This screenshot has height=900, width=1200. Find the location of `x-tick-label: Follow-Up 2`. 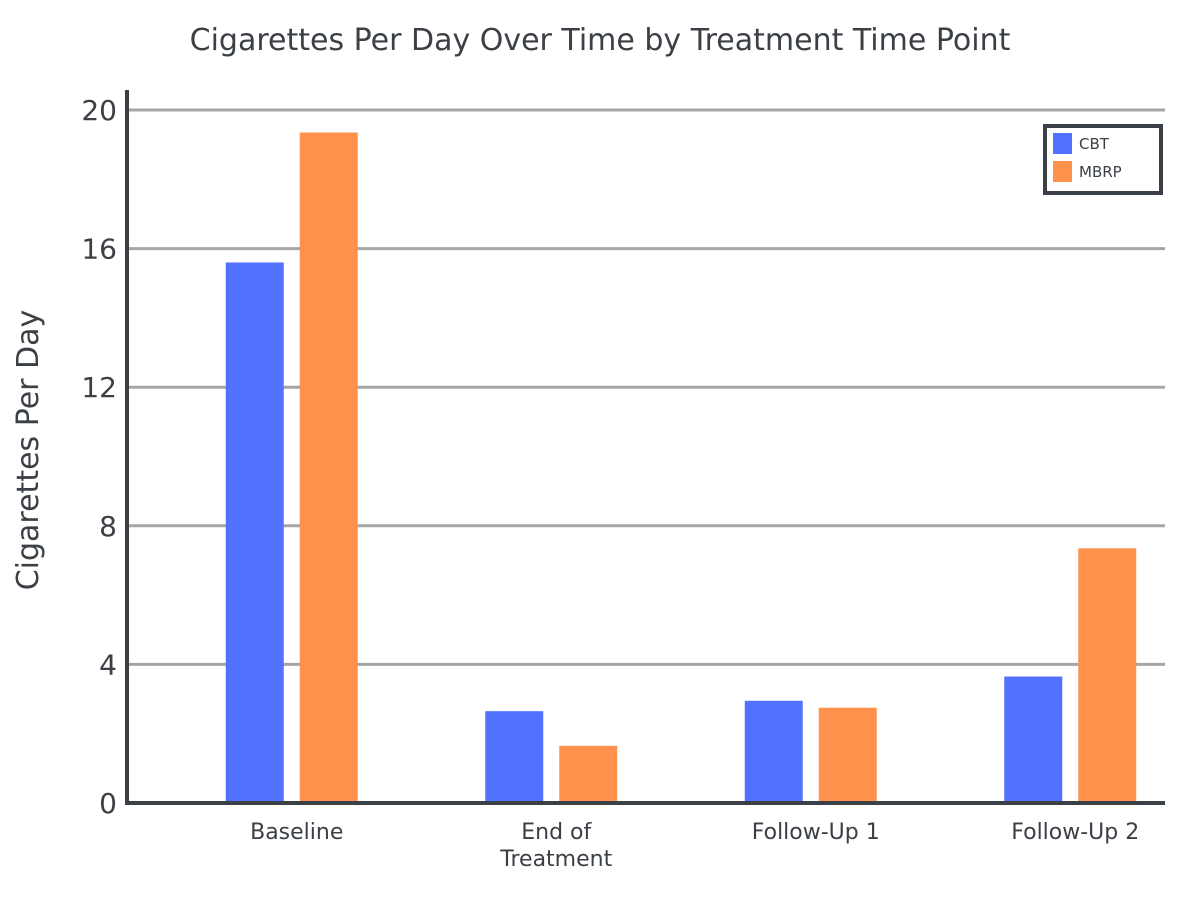

x-tick-label: Follow-Up 2 is located at coordinates (1075, 832).